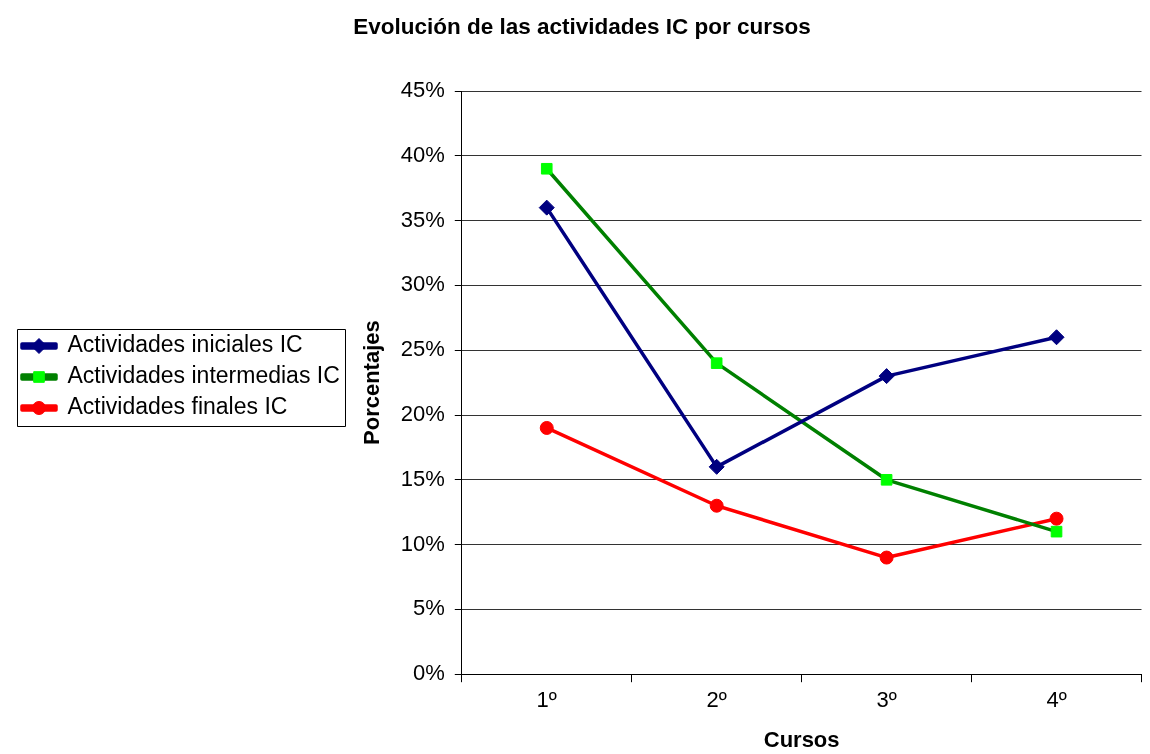  I want to click on y-tick-label: 40%, so click(422, 154).